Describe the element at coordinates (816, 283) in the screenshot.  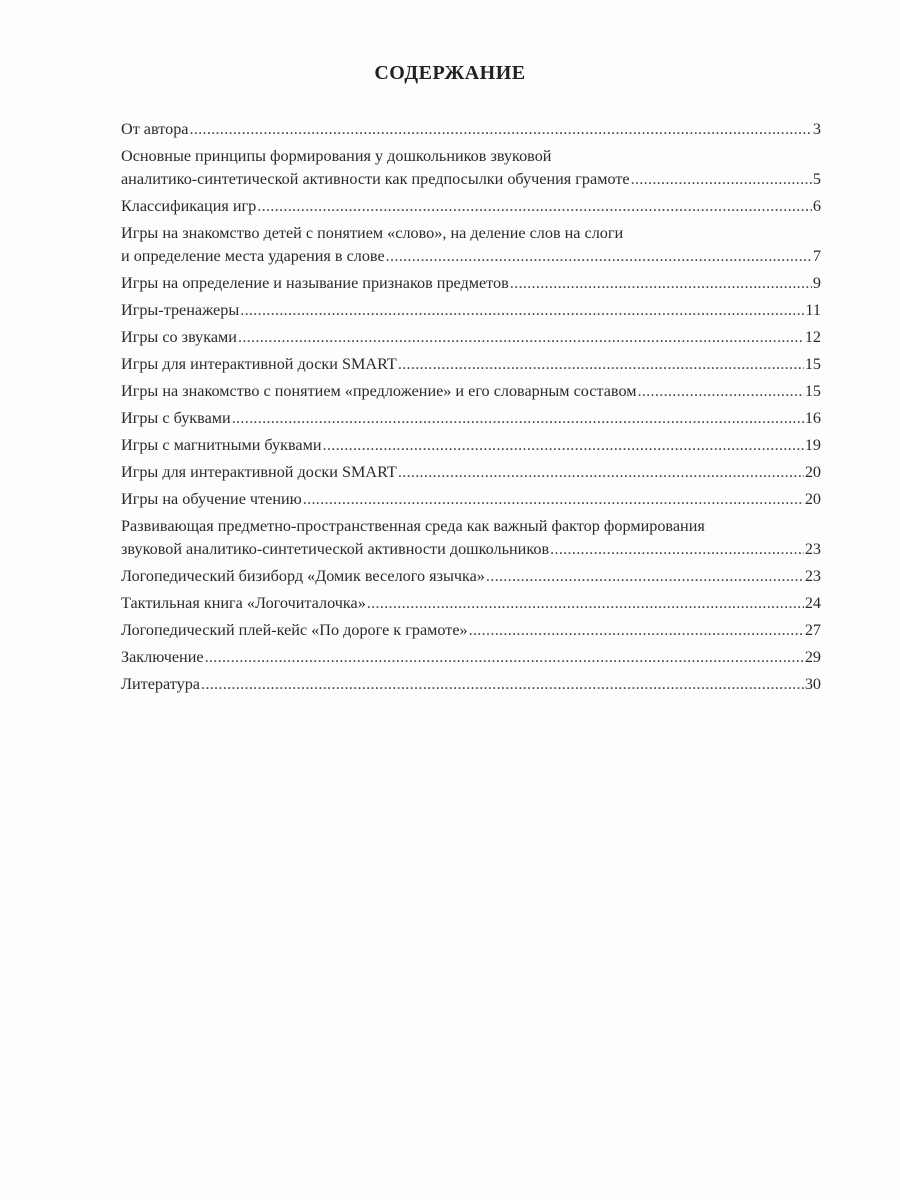
I see `toc-page-number: 9` at that location.